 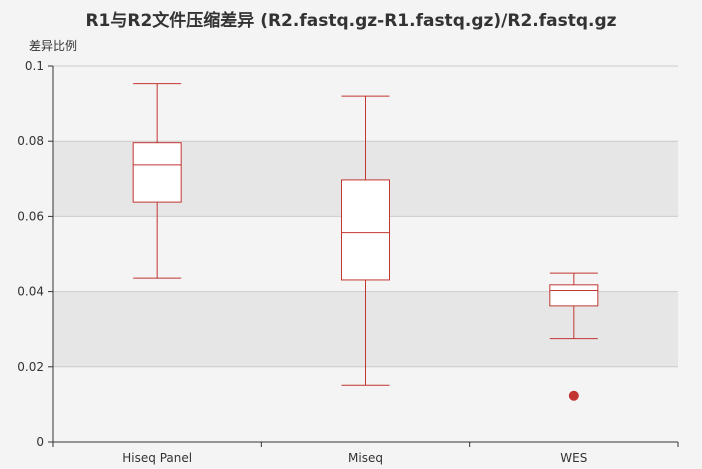 What do you see at coordinates (30, 141) in the screenshot?
I see `y-tick-label: 0.08` at bounding box center [30, 141].